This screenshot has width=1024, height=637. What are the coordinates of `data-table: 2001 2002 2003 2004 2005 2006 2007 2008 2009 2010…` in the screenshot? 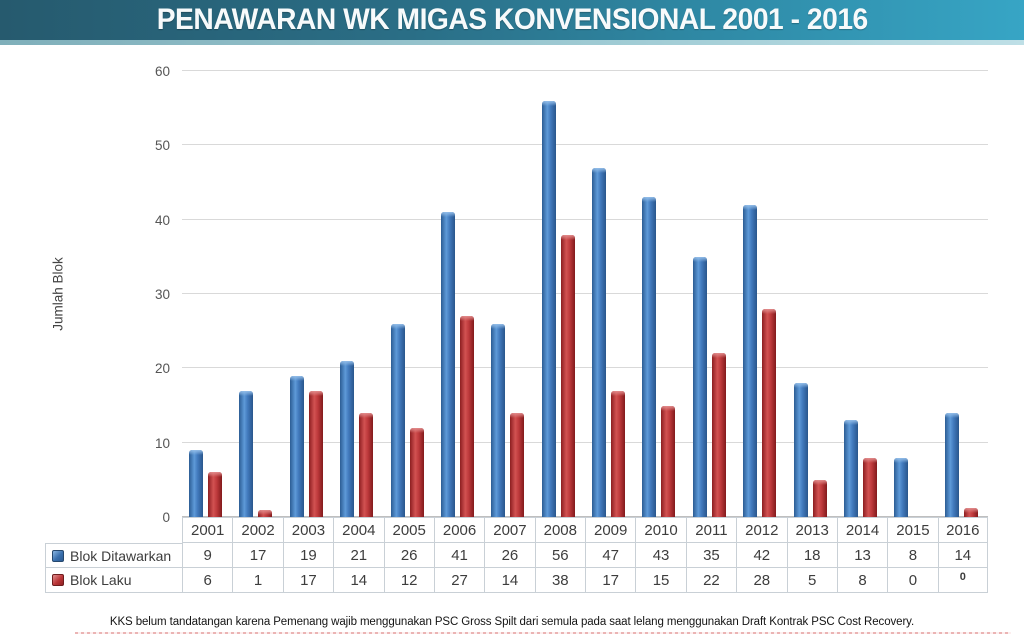 It's located at (516, 555).